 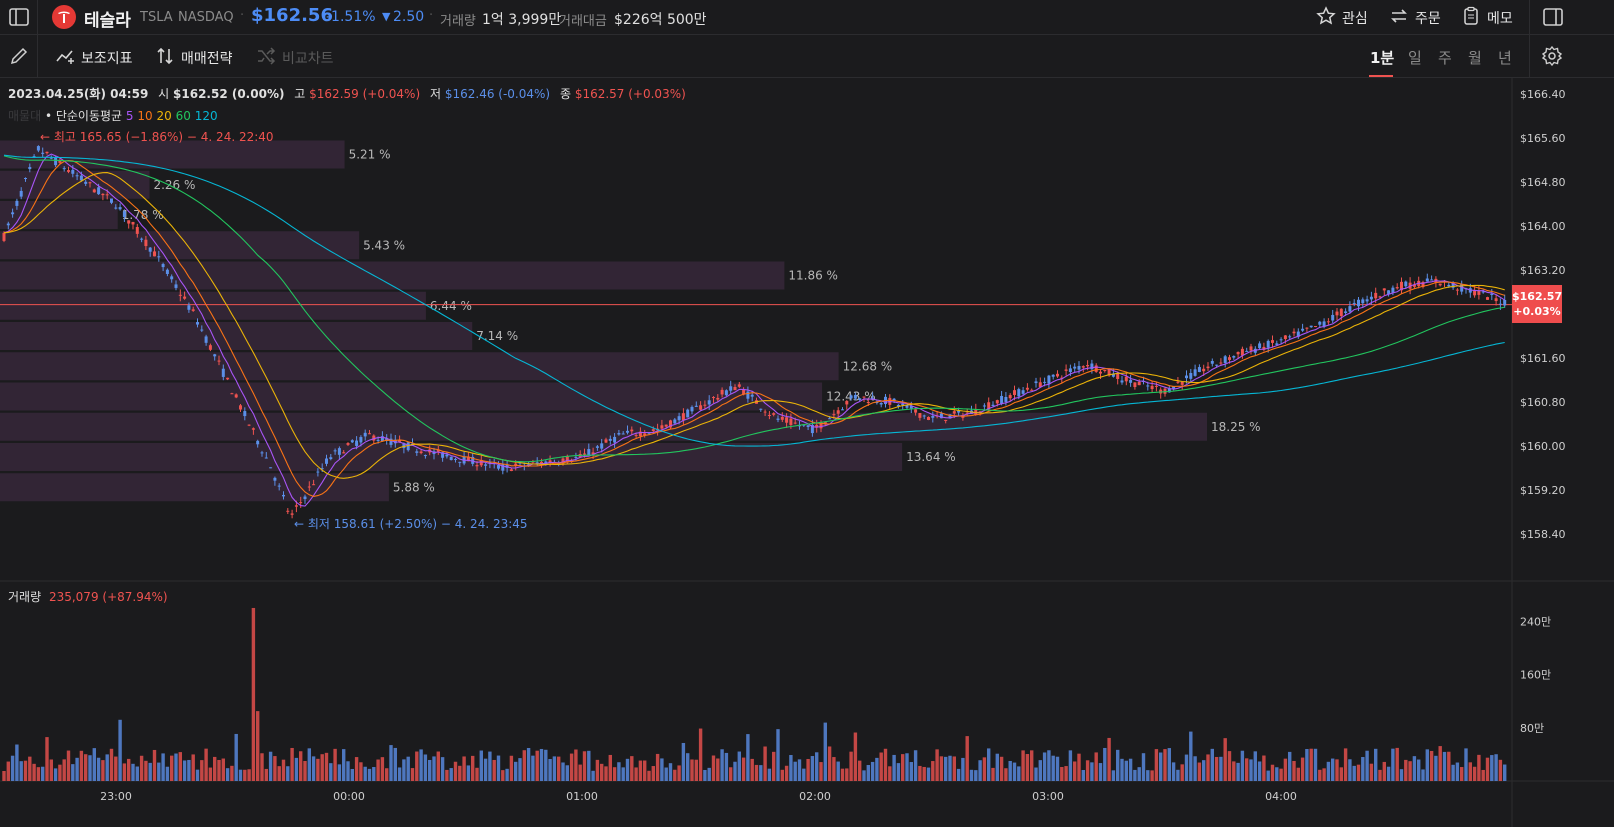 I want to click on last-price-badge: $162.57 +0.03%, so click(x=1537, y=304).